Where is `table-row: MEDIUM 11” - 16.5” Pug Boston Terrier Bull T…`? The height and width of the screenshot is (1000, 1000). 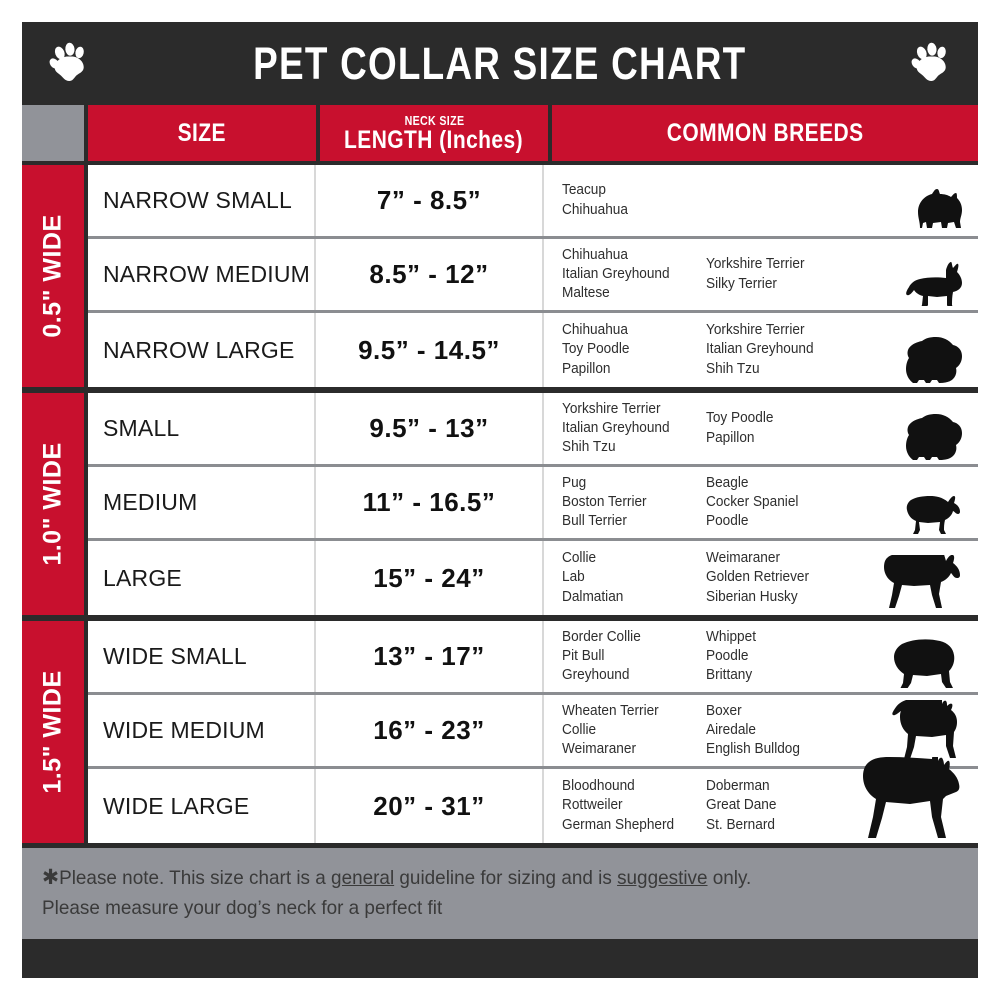
table-row: MEDIUM 11” - 16.5” Pug Boston Terrier Bull T… is located at coordinates (533, 504).